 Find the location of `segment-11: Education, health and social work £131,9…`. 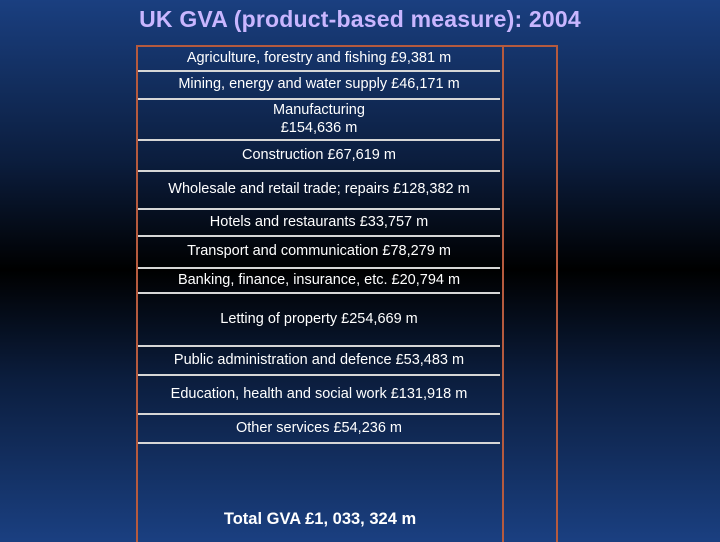

segment-11: Education, health and social work £131,9… is located at coordinates (319, 393).